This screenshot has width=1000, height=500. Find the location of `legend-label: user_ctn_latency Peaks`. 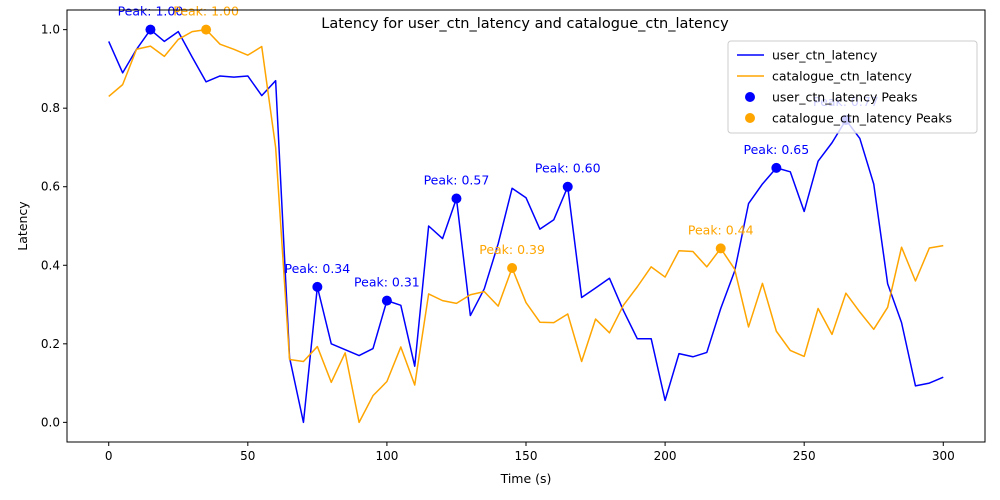

legend-label: user_ctn_latency Peaks is located at coordinates (845, 97).